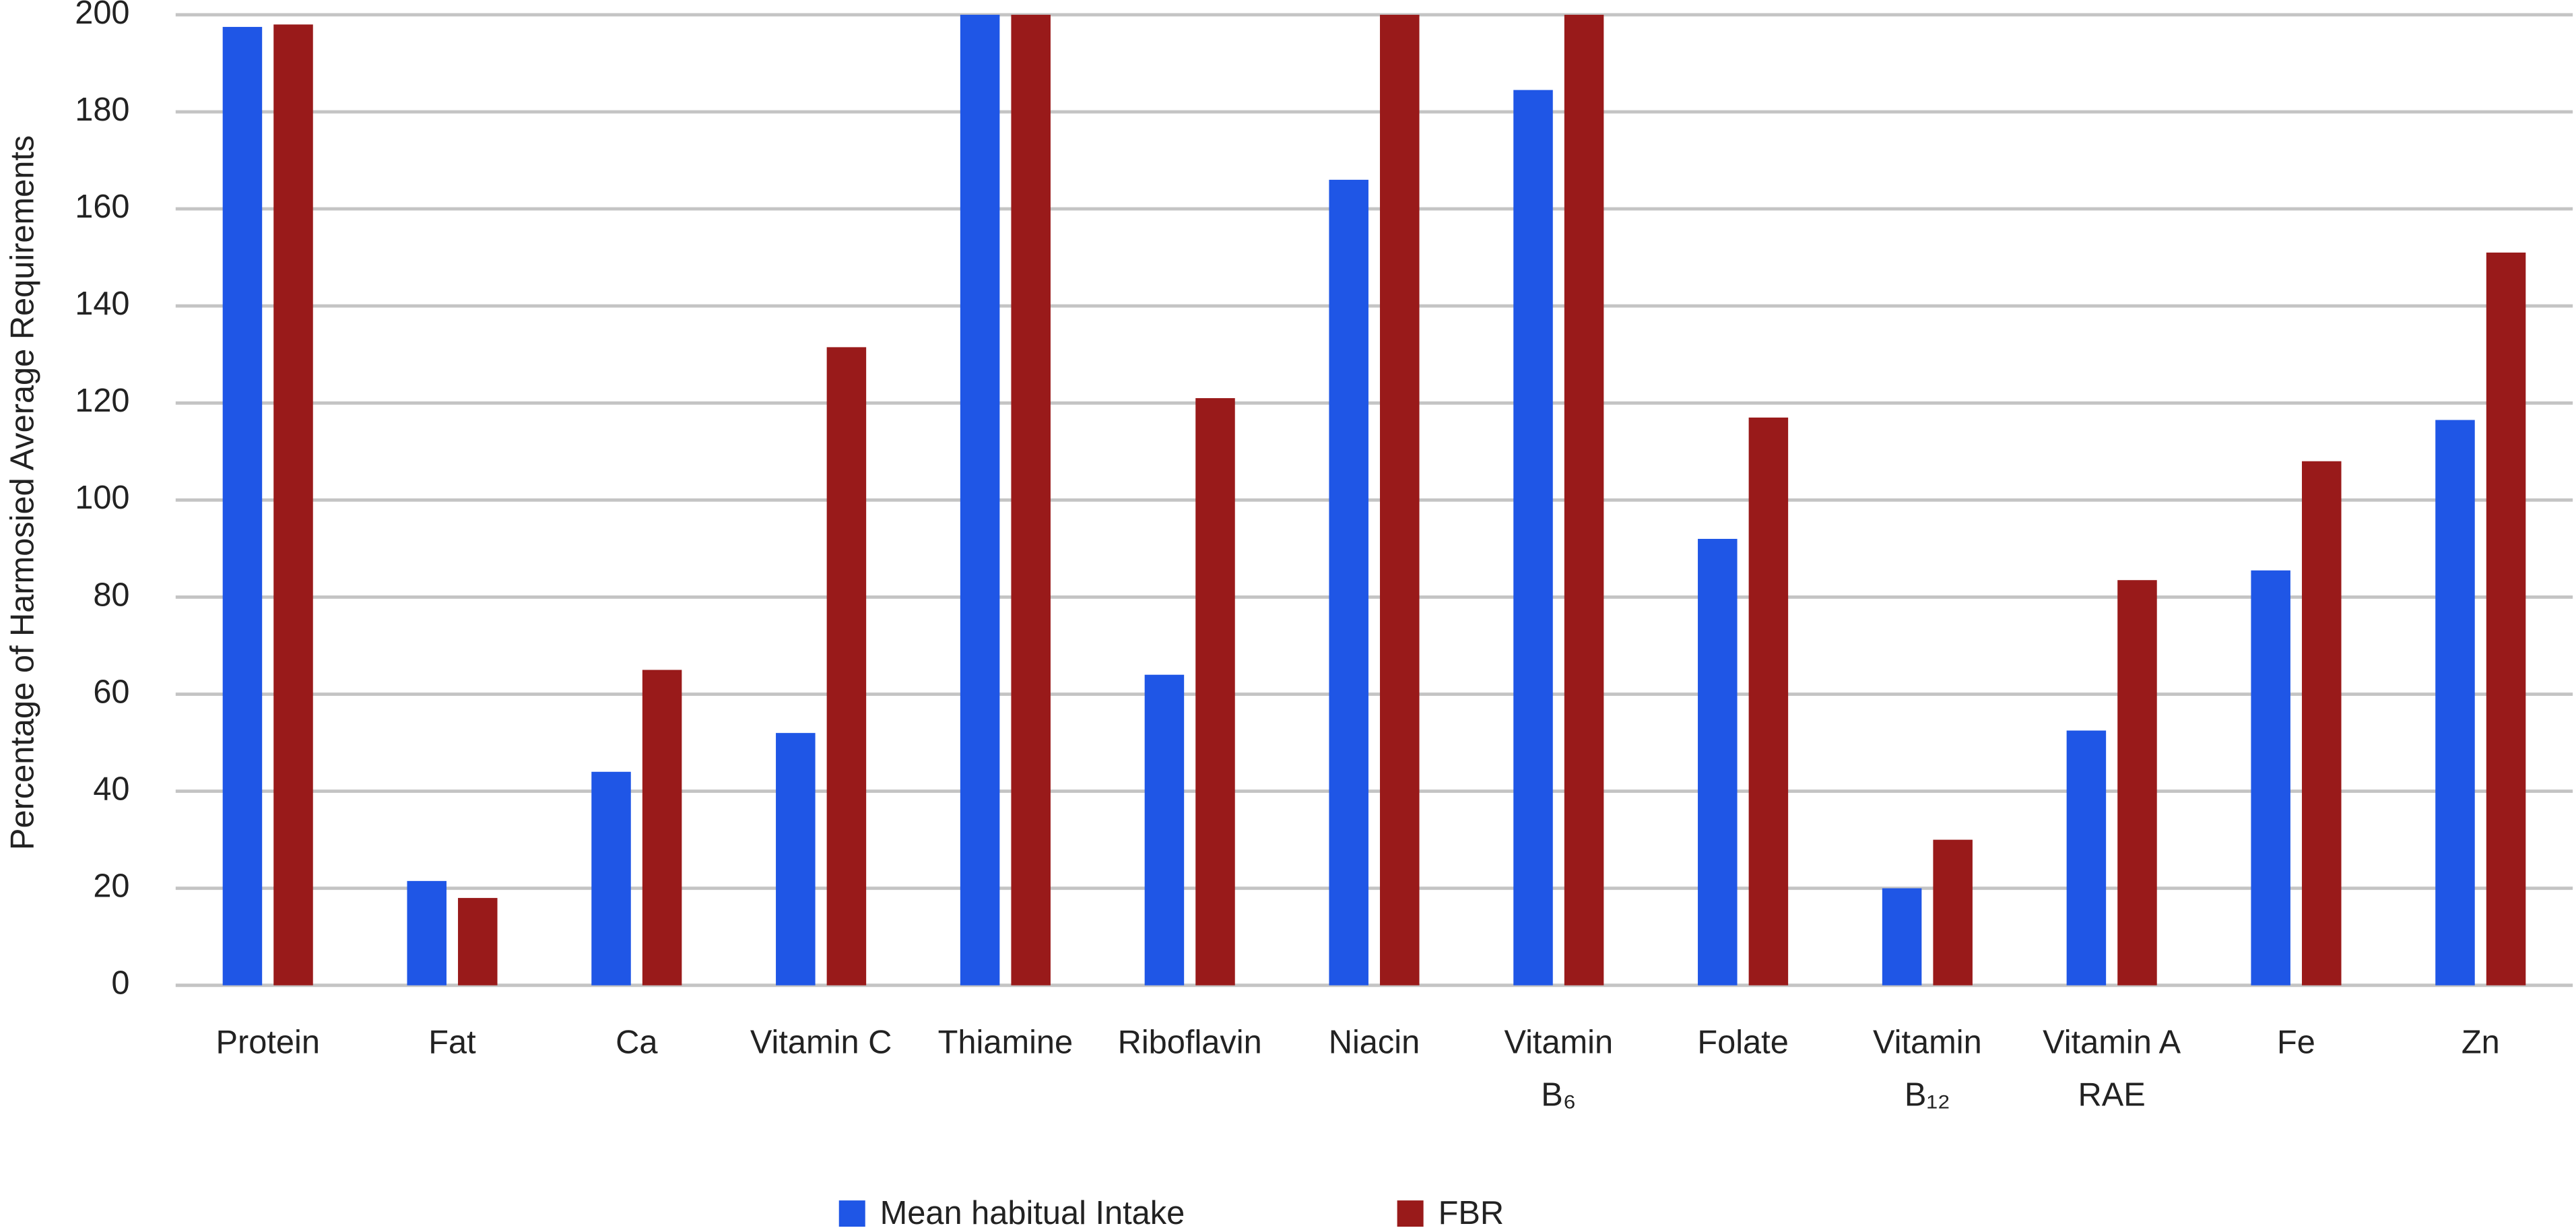  What do you see at coordinates (111, 789) in the screenshot?
I see `y-tick-label: 40` at bounding box center [111, 789].